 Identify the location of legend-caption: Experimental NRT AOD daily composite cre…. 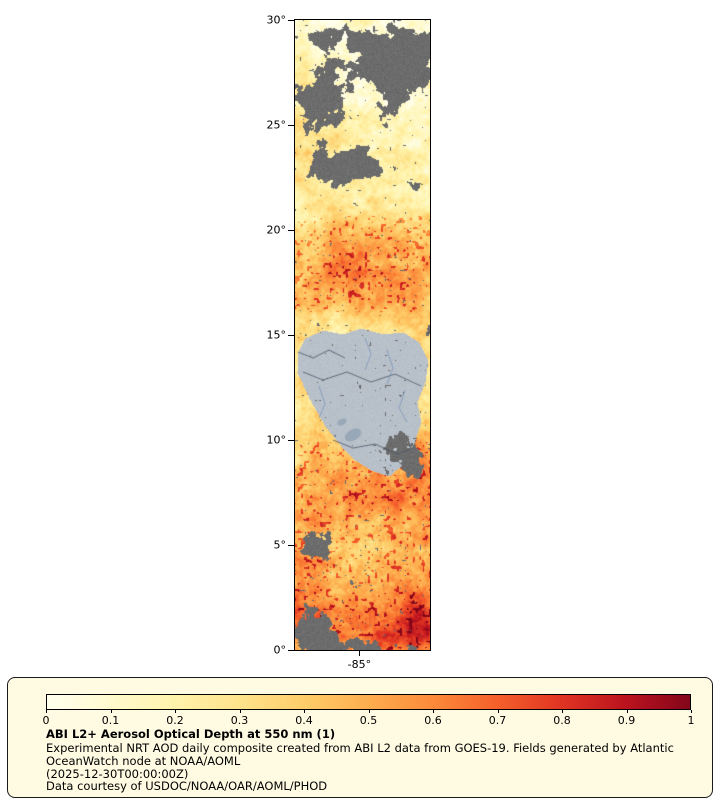
(376, 767).